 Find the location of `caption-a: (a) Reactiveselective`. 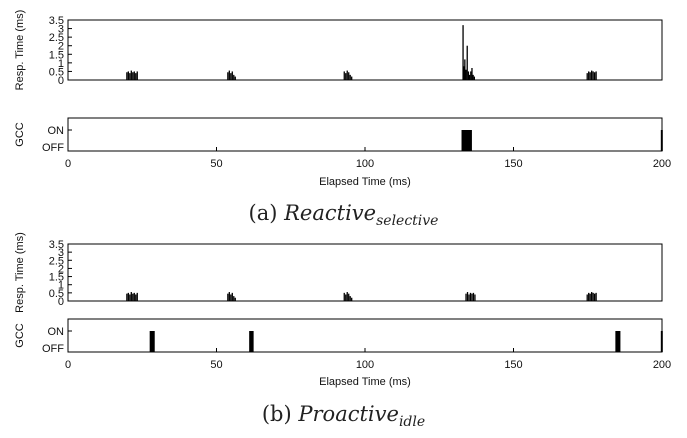

caption-a: (a) Reactiveselective is located at coordinates (343, 215).